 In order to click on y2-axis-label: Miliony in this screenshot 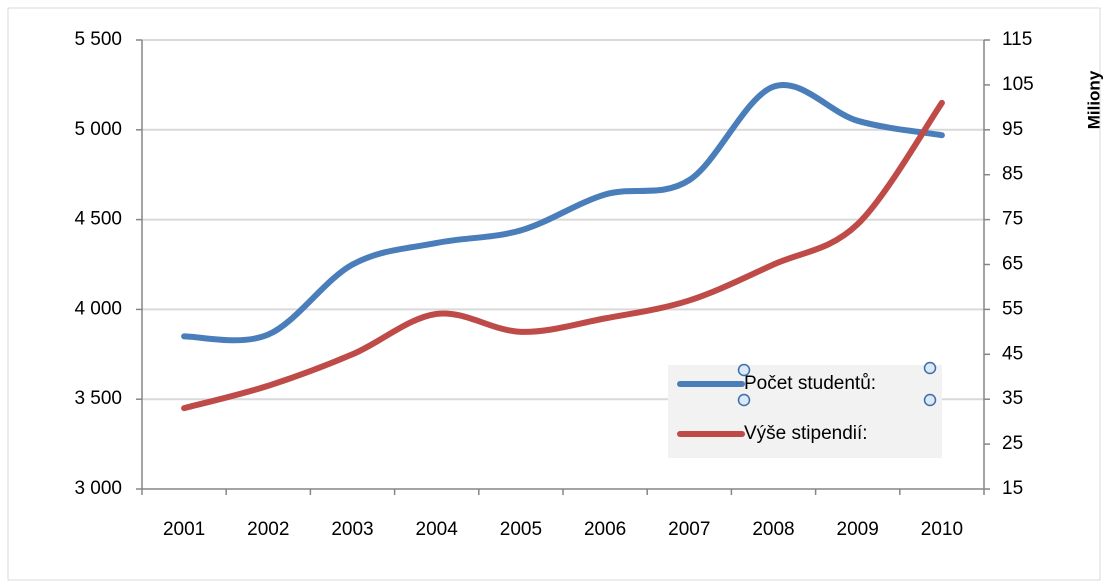, I will do `click(1093, 99)`.